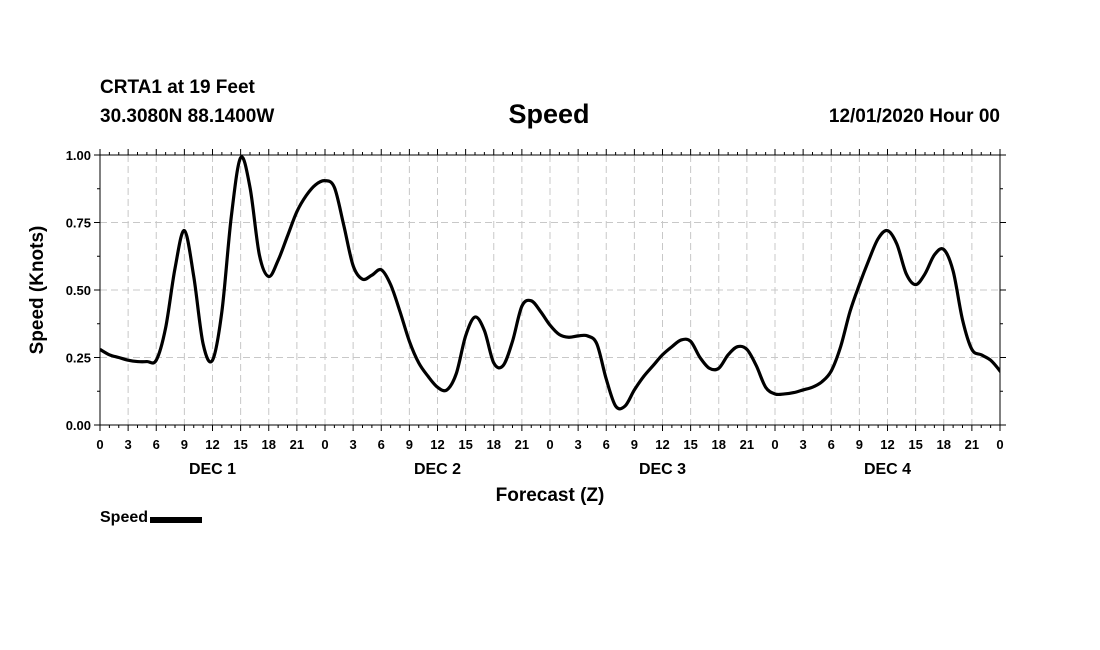 Image resolution: width=1100 pixels, height=650 pixels. What do you see at coordinates (124, 517) in the screenshot?
I see `legend-label-speed: Speed` at bounding box center [124, 517].